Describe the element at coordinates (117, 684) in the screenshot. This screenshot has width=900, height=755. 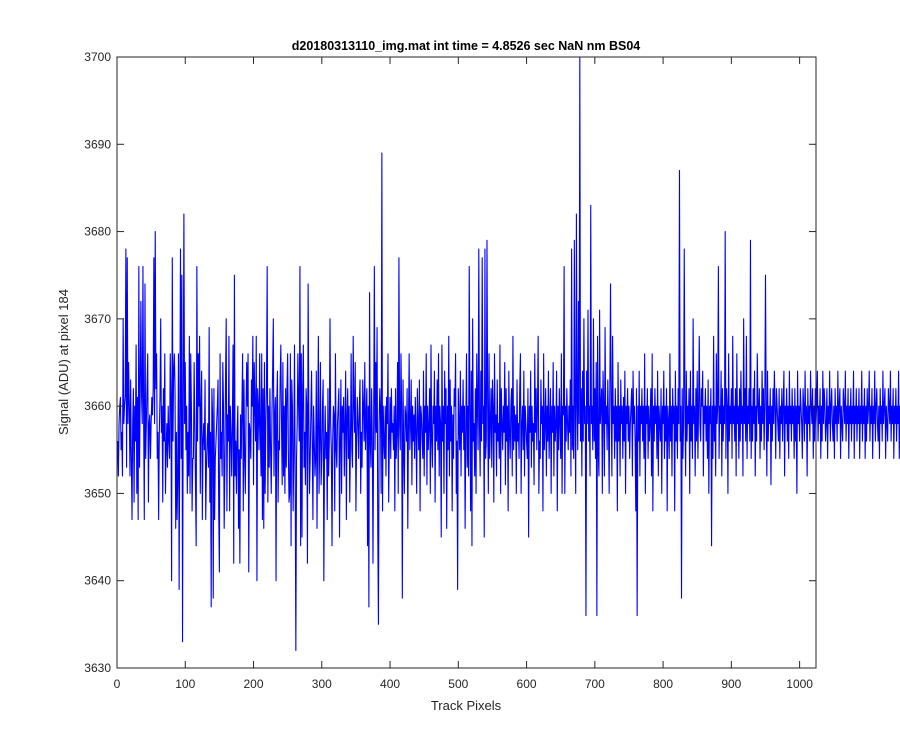
I see `x-tick-label: 0` at that location.